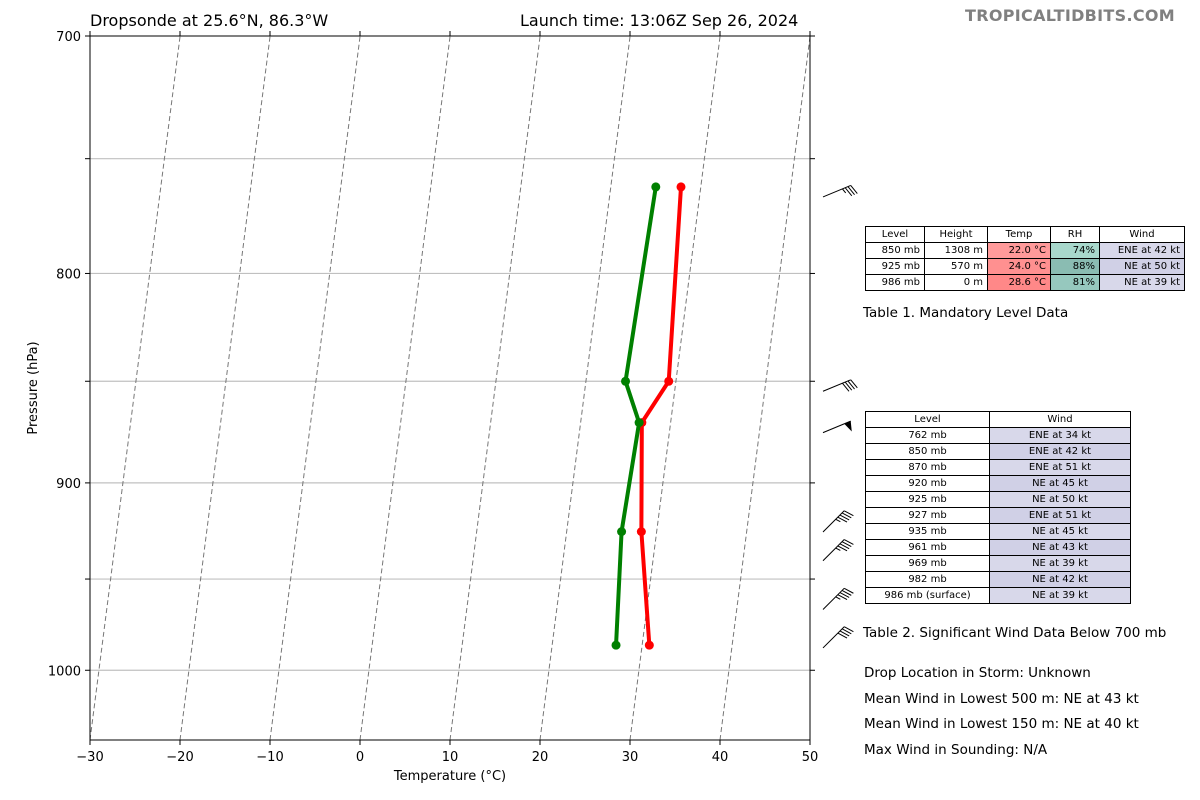  I want to click on y-tick-label: 700, so click(68, 37).